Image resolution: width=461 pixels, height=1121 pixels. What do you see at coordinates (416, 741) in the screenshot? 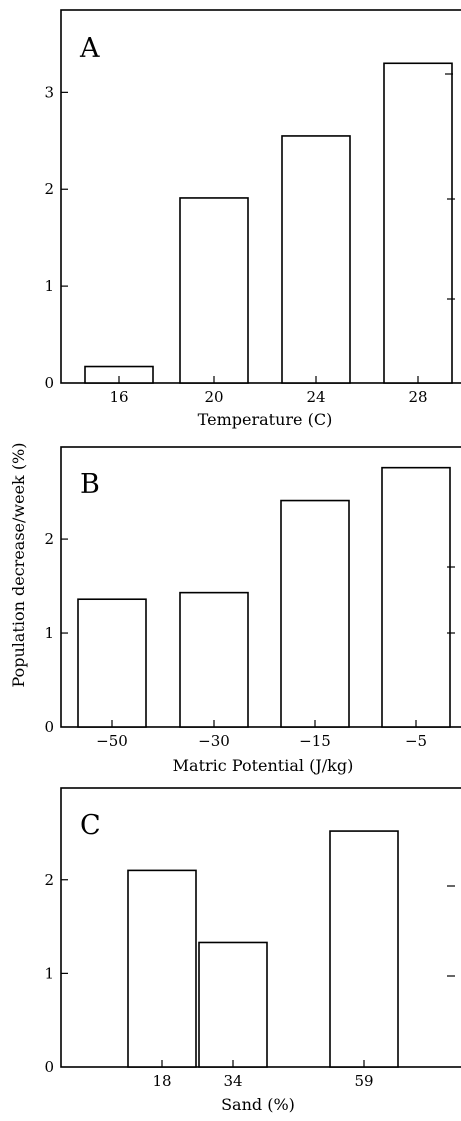
I see `x-tick-label-b--5: −5` at bounding box center [416, 741].